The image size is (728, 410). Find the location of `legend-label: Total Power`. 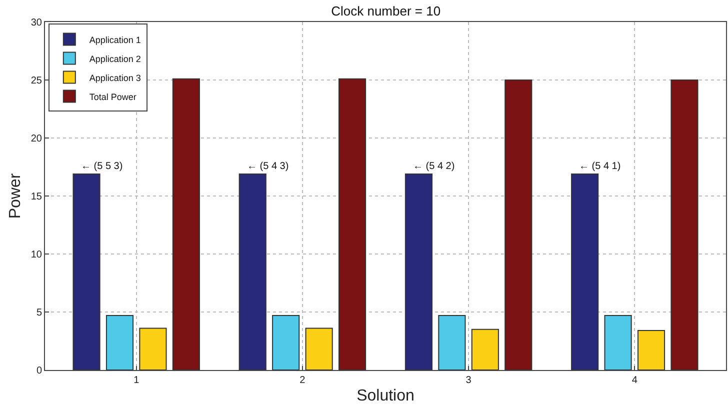

legend-label: Total Power is located at coordinates (112, 97).